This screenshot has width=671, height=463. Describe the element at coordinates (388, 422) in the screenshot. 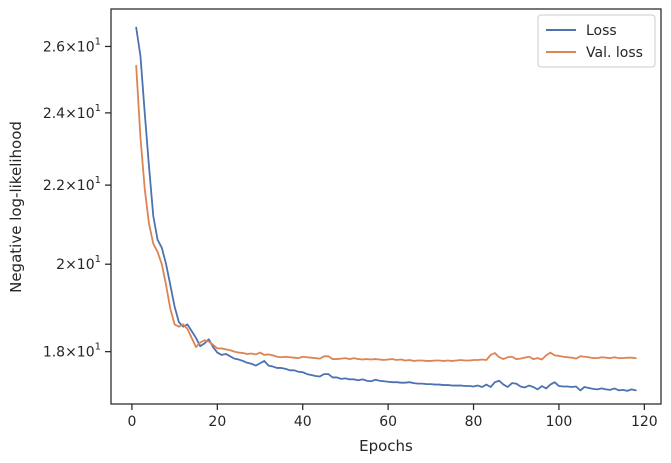

I see `x-tick-label: 60` at that location.